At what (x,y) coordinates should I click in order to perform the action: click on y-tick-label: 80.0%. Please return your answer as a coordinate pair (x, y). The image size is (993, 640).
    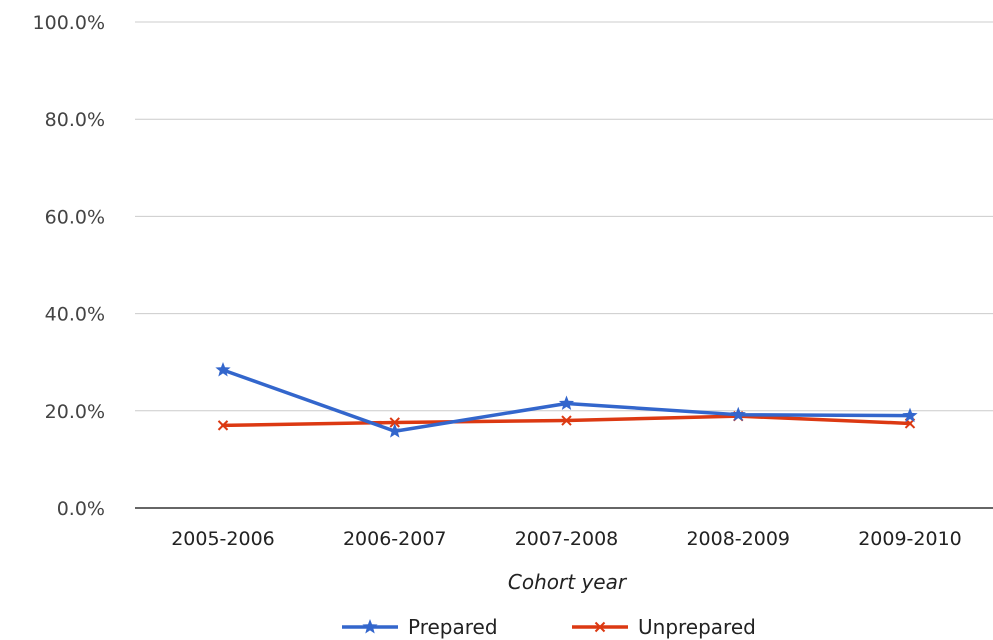
    Looking at the image, I should click on (75, 120).